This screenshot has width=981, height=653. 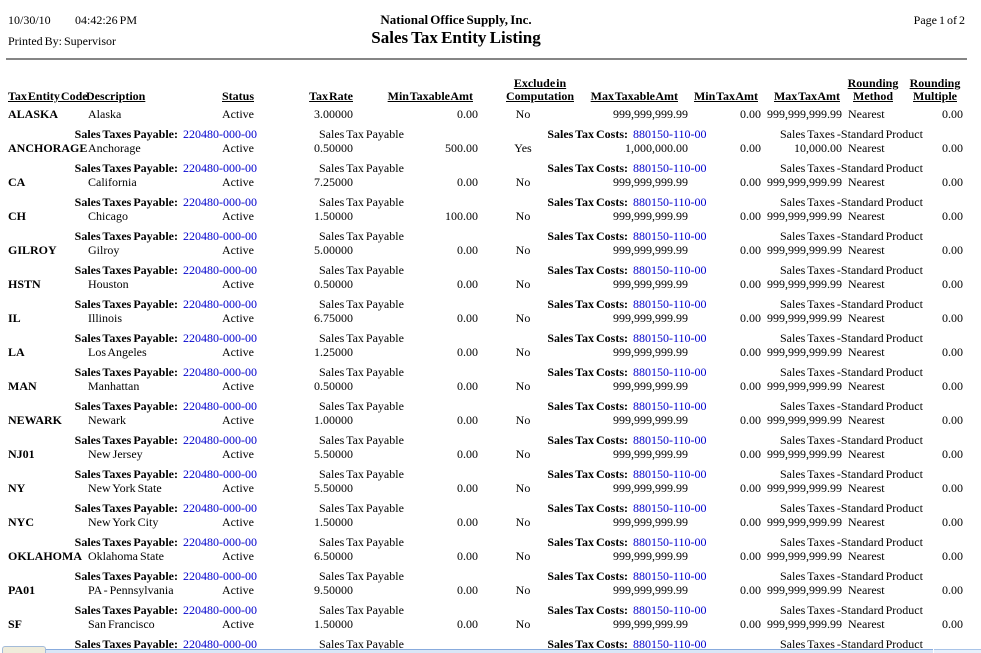 I want to click on entity-tax-rate: 5.50000, so click(x=333, y=454).